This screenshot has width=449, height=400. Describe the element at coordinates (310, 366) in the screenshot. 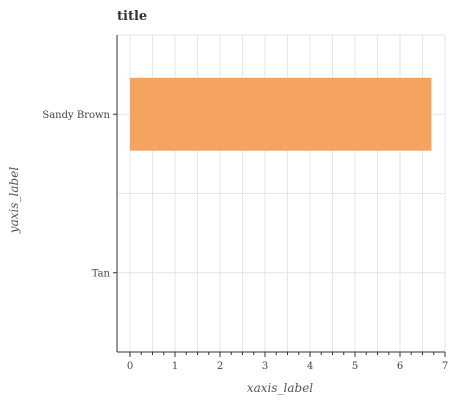

I see `x-tick-label: 4` at that location.